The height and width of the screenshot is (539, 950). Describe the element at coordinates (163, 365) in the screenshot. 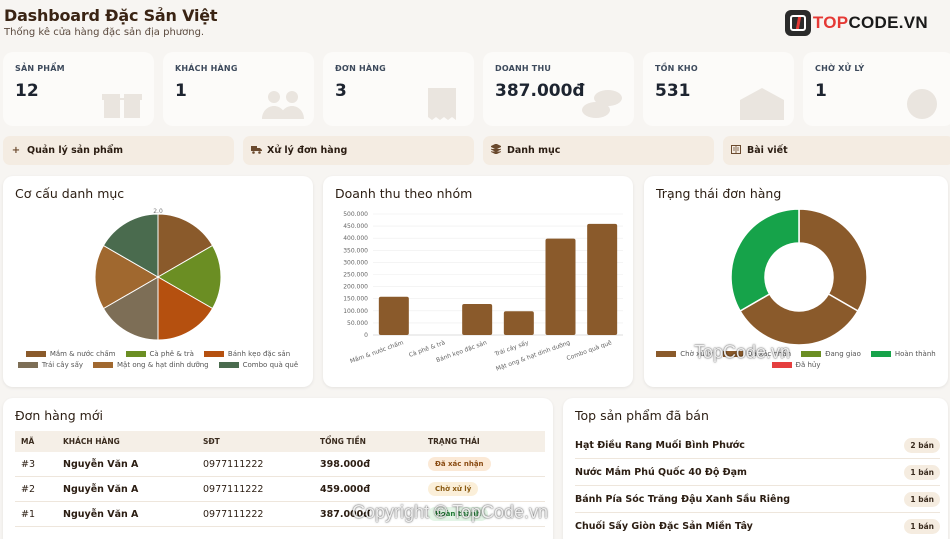

I see `legend-label: Mật ong & hạt dinh dưỡng` at that location.